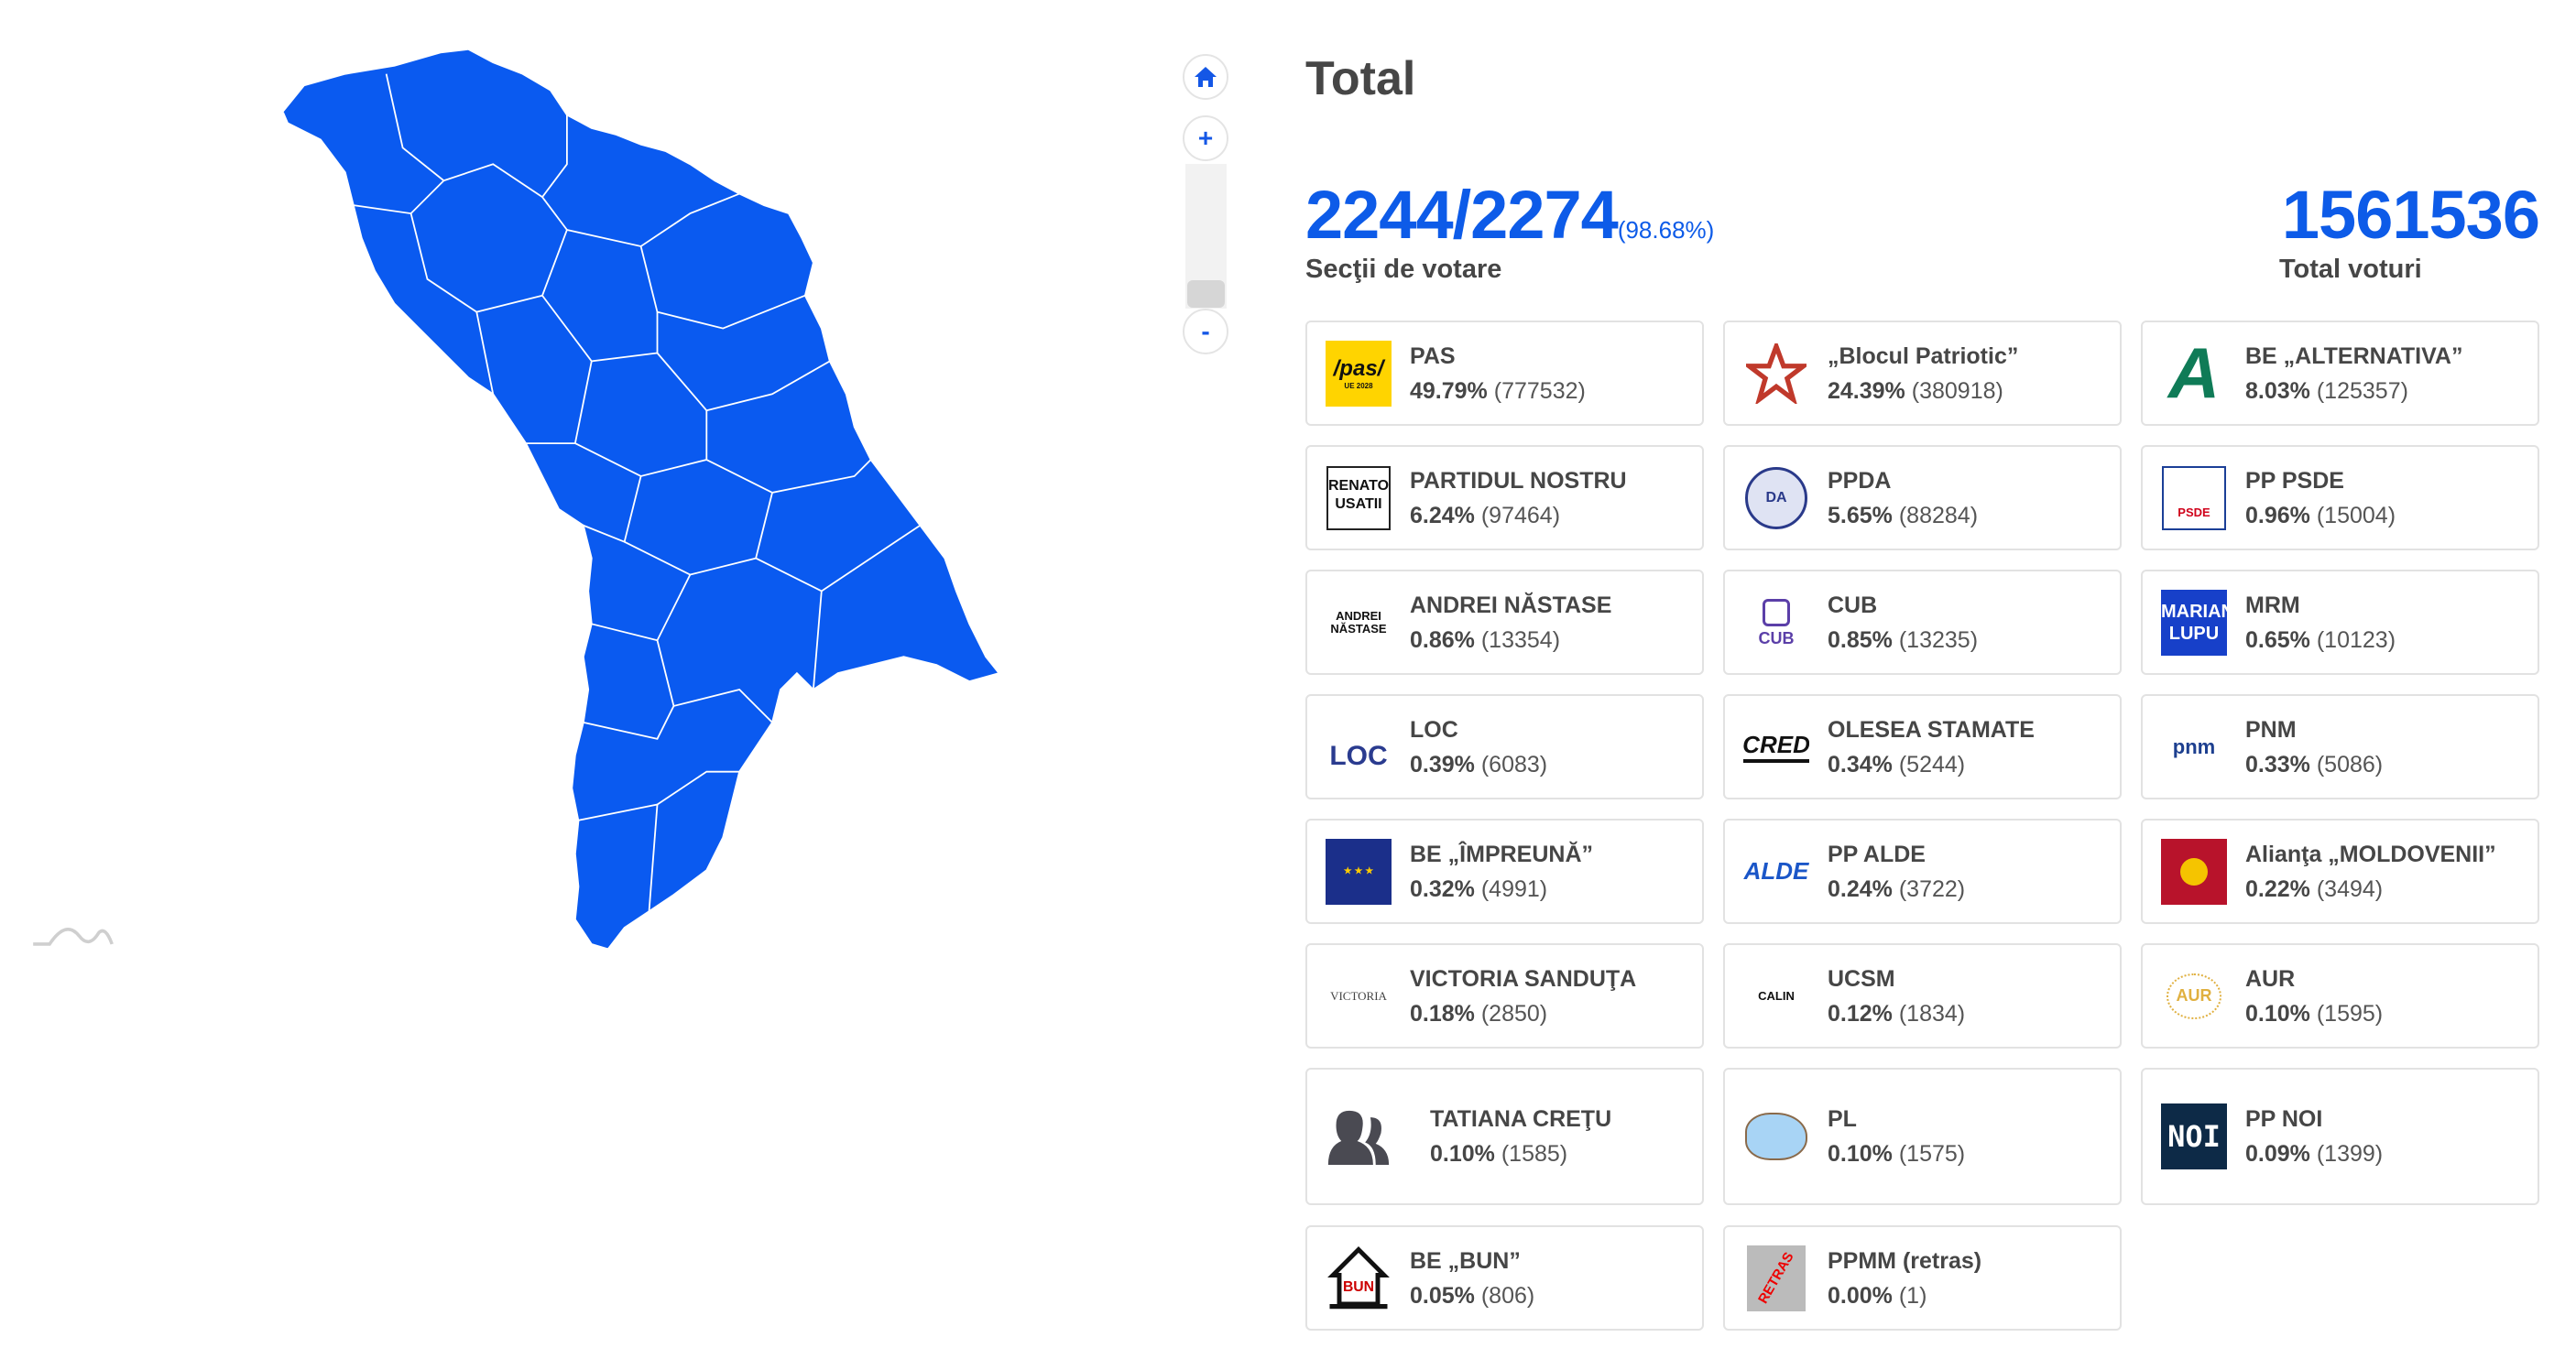 Image resolution: width=2576 pixels, height=1348 pixels. Describe the element at coordinates (1514, 764) in the screenshot. I see `party-votes: (6083)` at that location.